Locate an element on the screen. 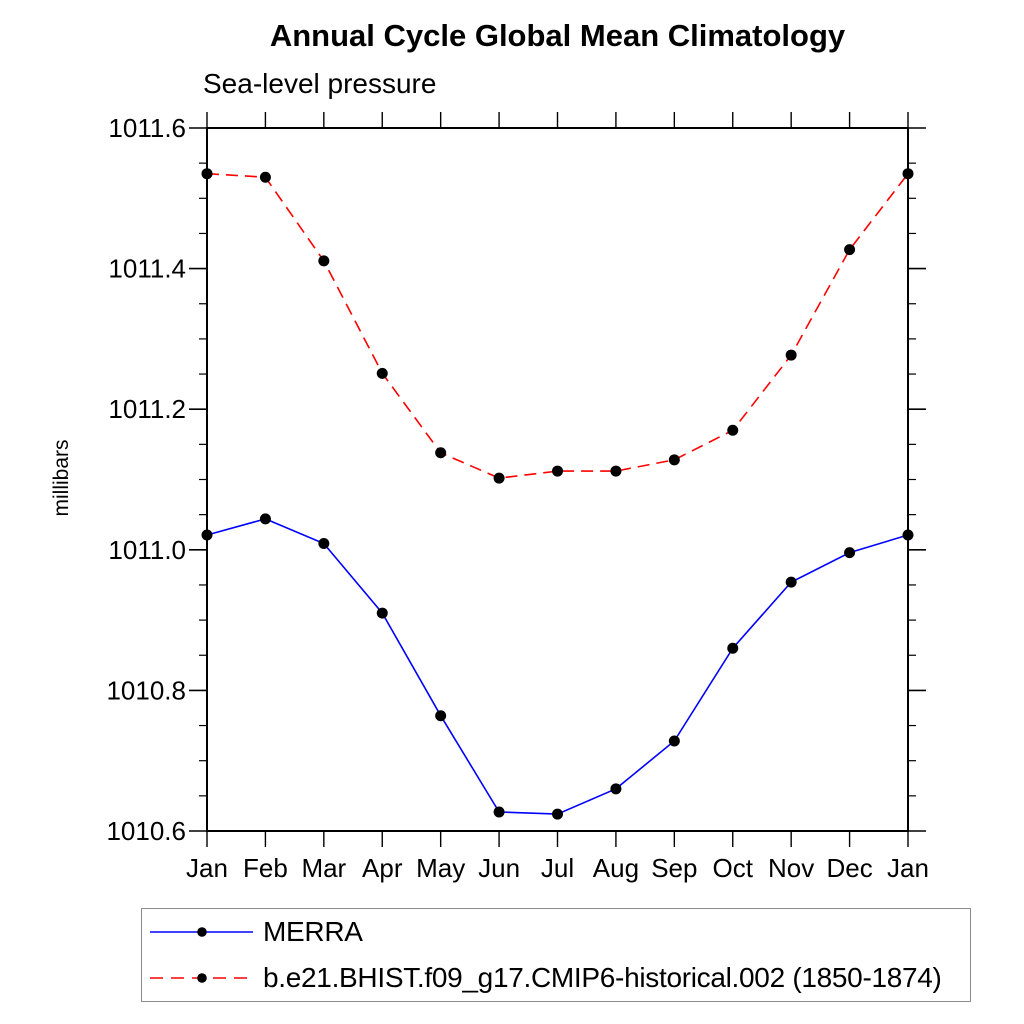 Image resolution: width=1024 pixels, height=1024 pixels. x-tick-label: Oct is located at coordinates (733, 868).